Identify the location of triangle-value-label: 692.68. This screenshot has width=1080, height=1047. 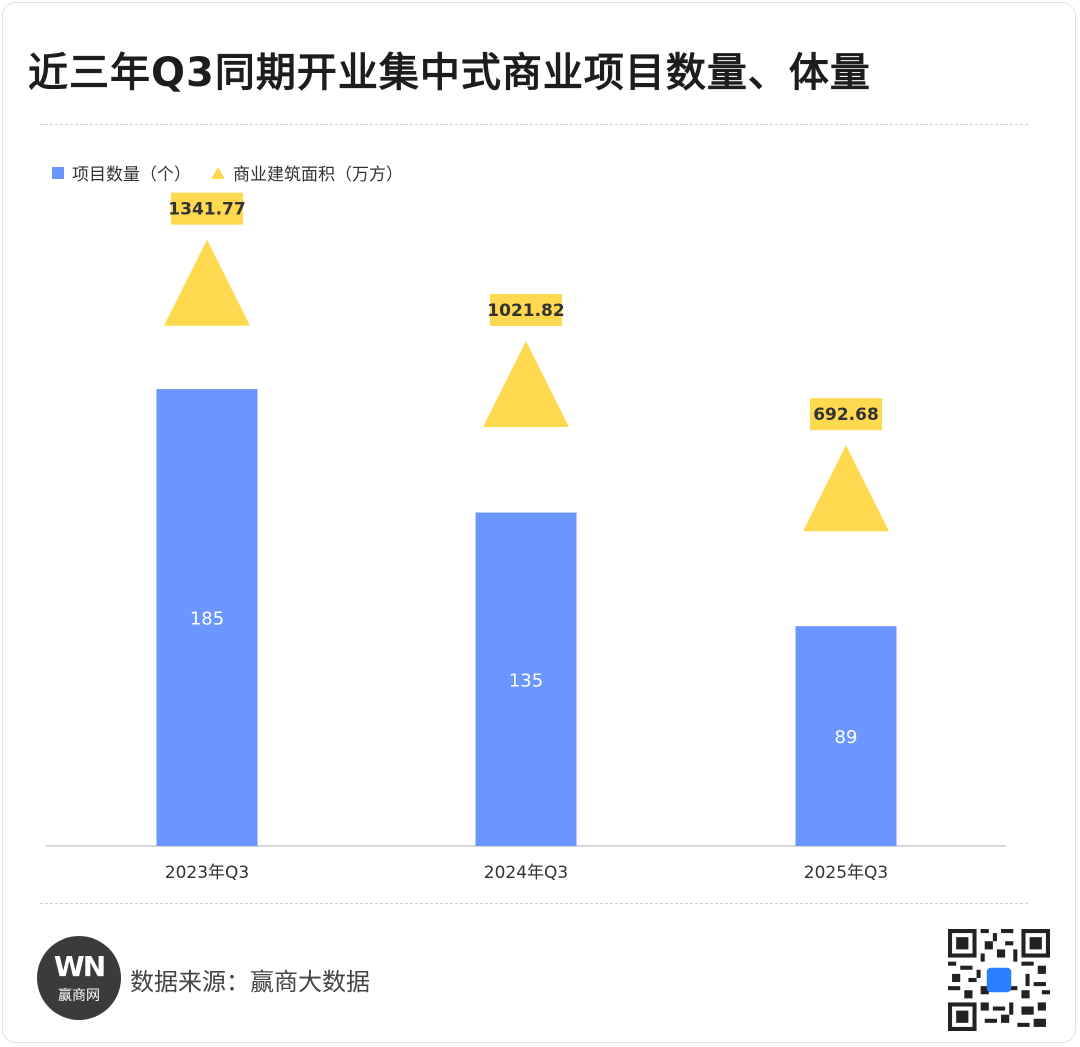
(846, 415).